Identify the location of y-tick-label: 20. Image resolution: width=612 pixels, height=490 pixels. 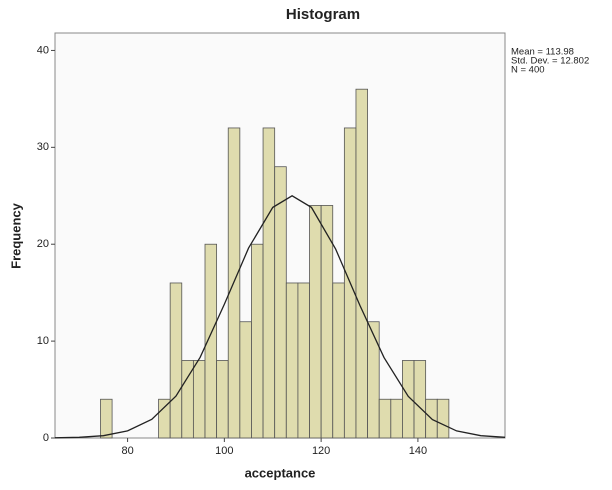
(43, 244).